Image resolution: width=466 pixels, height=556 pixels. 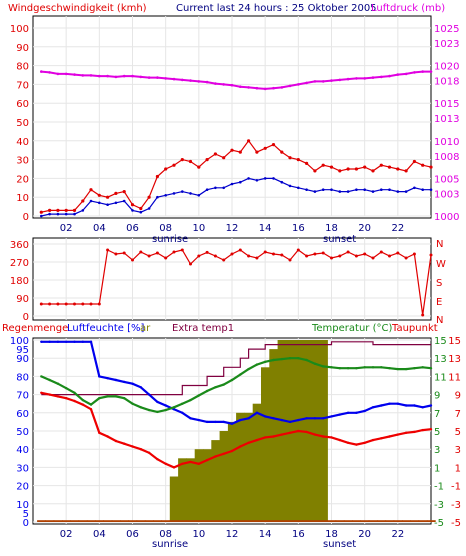 What do you see at coordinates (132, 228) in the screenshot?
I see `x-tick-top: 06` at bounding box center [132, 228].